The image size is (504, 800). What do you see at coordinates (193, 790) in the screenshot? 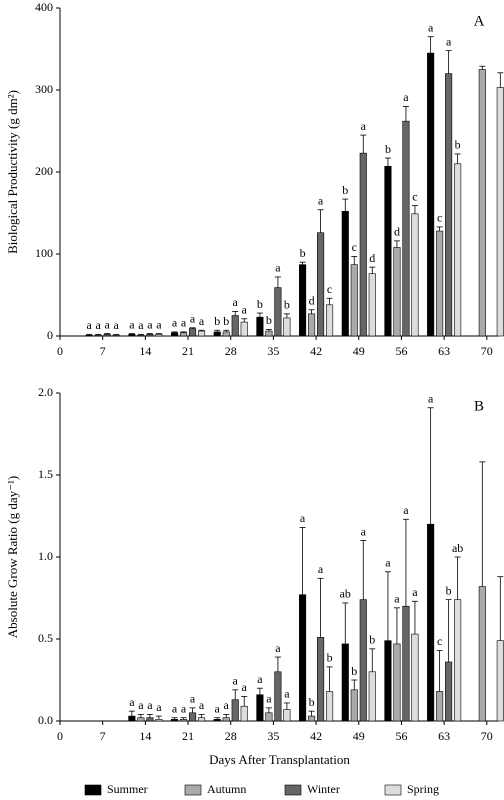
I see `legend-swatch` at bounding box center [193, 790].